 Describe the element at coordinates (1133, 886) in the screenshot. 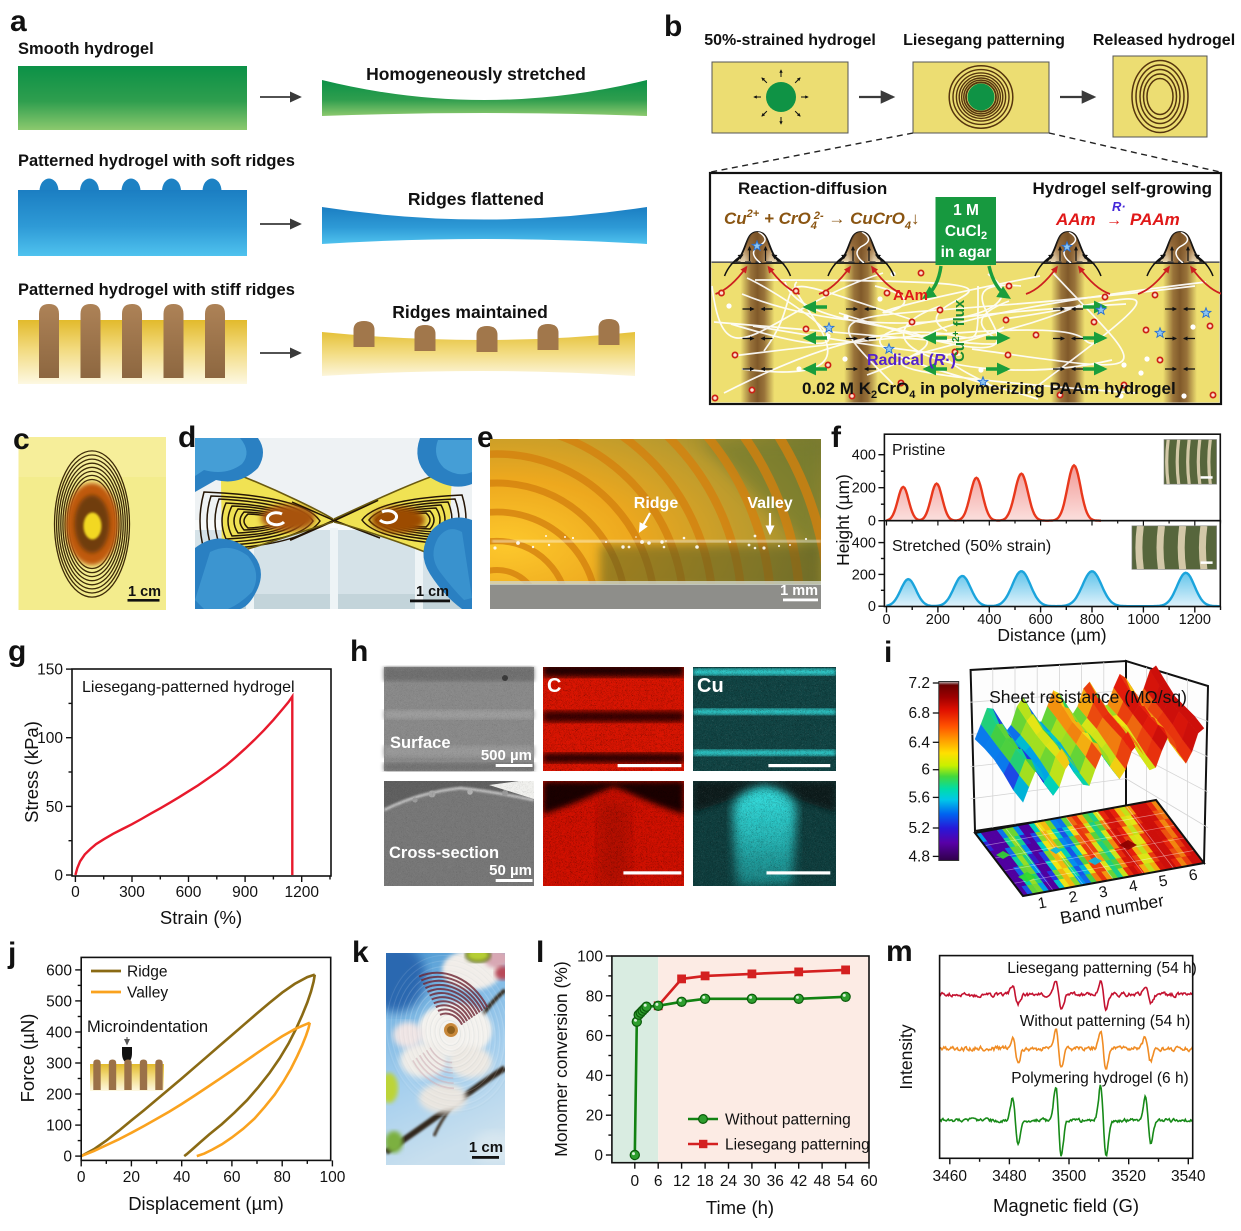

I see `svg-text: 4` at that location.